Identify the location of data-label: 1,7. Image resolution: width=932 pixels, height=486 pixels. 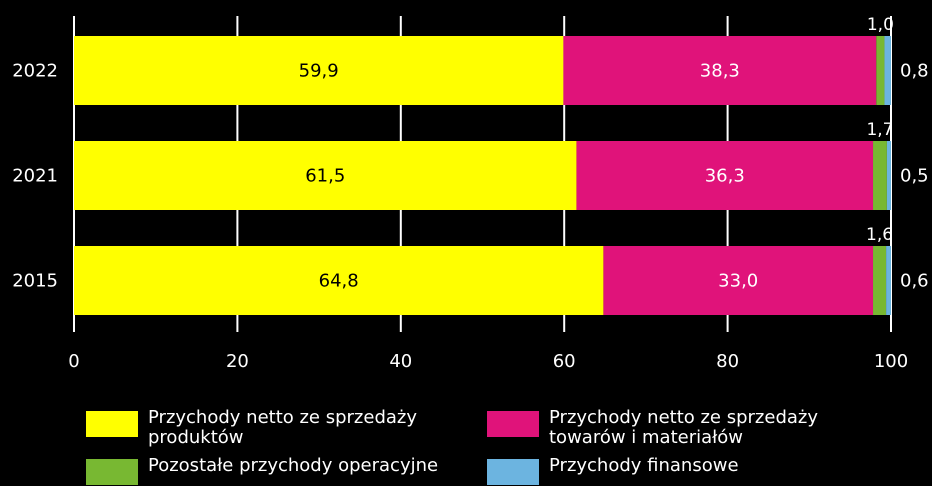
(879, 130).